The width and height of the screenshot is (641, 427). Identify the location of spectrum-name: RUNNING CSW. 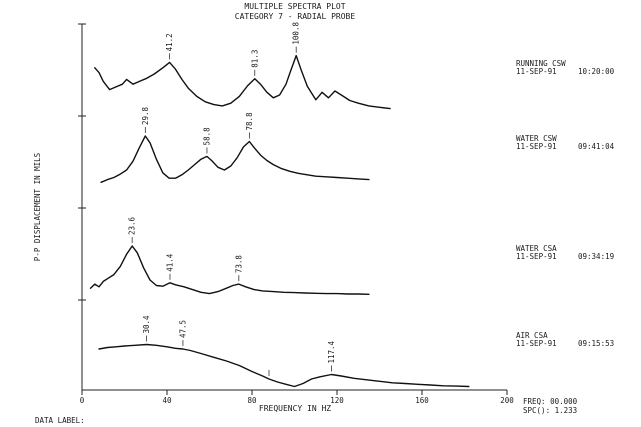
(541, 63).